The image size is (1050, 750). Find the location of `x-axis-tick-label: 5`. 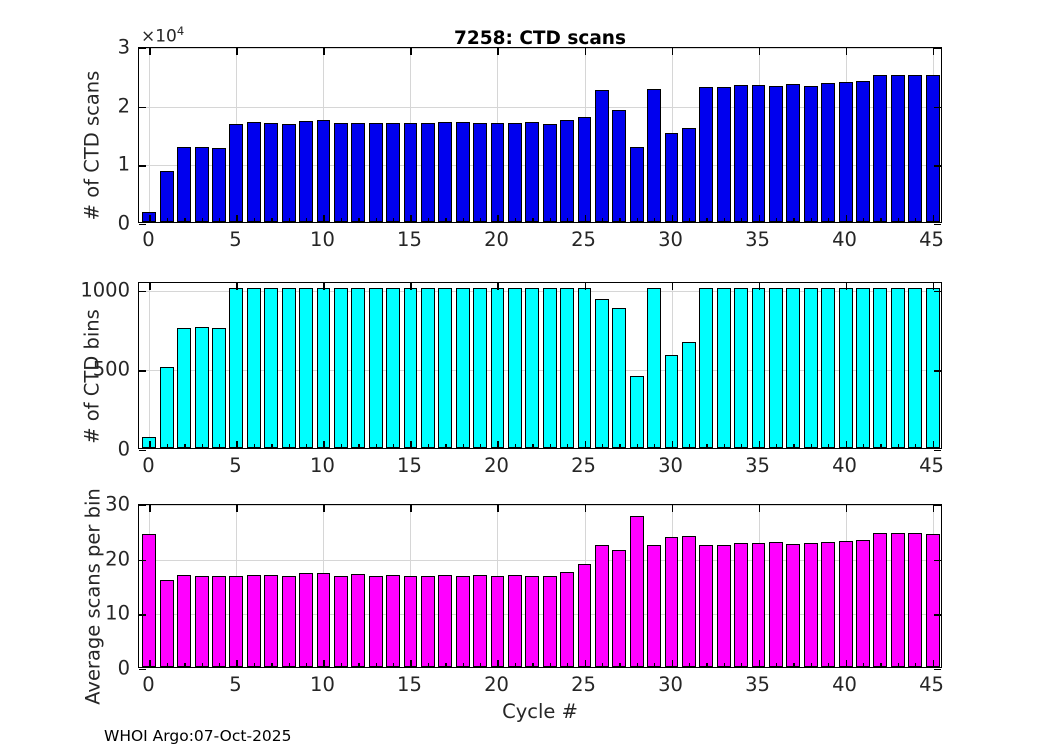

x-axis-tick-label: 5 is located at coordinates (235, 465).